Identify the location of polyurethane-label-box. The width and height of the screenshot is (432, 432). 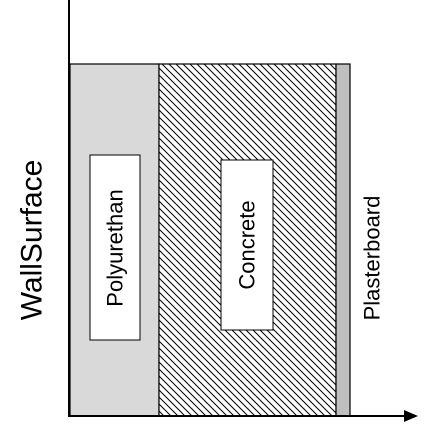
(115, 247).